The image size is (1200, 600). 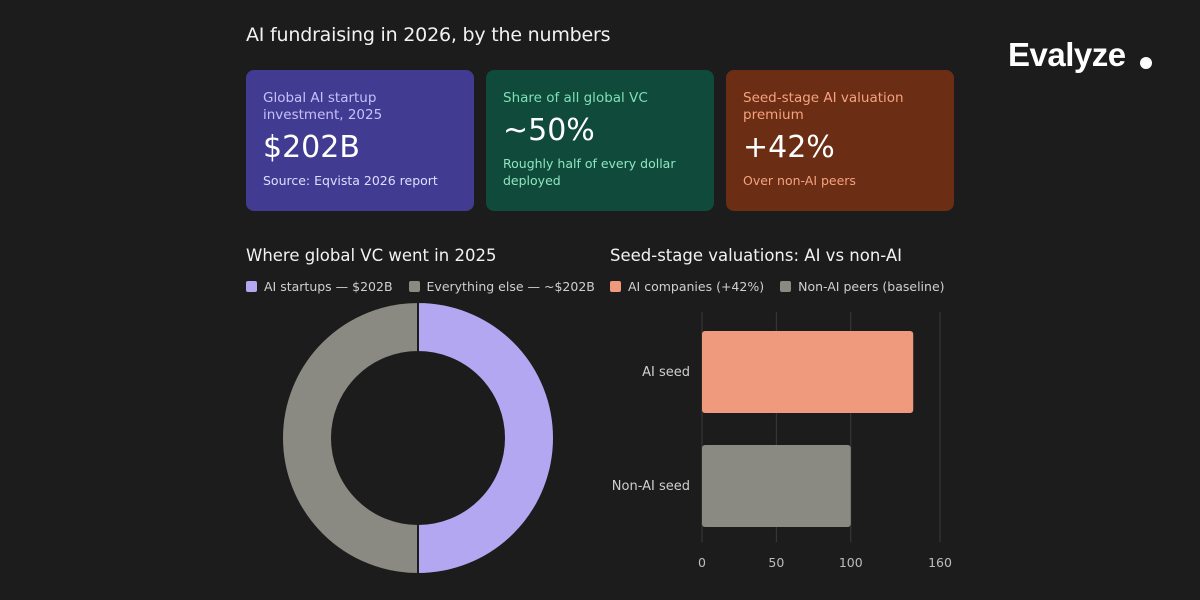 What do you see at coordinates (1146, 63) in the screenshot?
I see `brand-logo-dot` at bounding box center [1146, 63].